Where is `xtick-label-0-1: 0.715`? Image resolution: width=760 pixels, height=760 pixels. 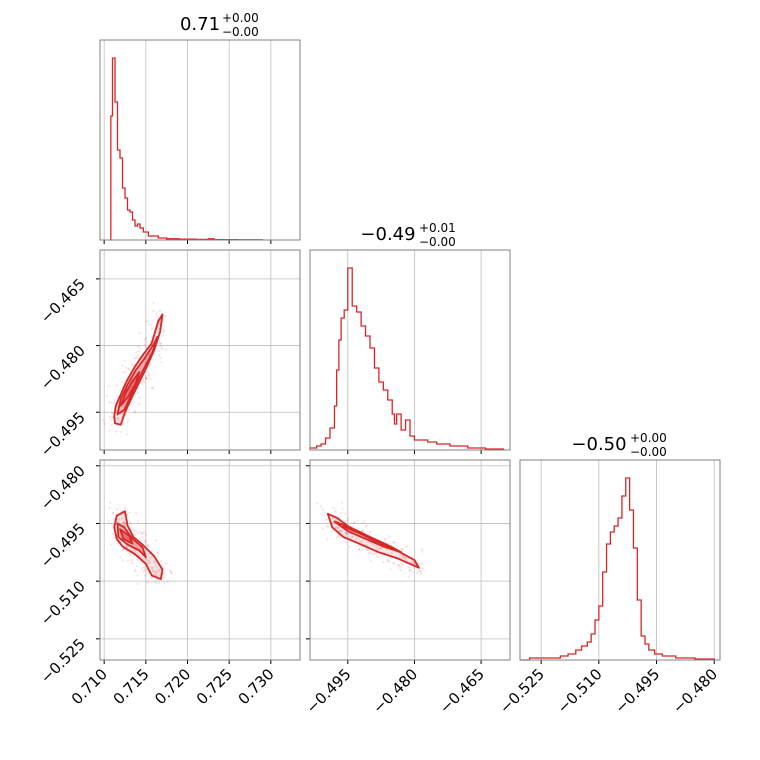
xtick-label-0-1: 0.715 is located at coordinates (131, 686).